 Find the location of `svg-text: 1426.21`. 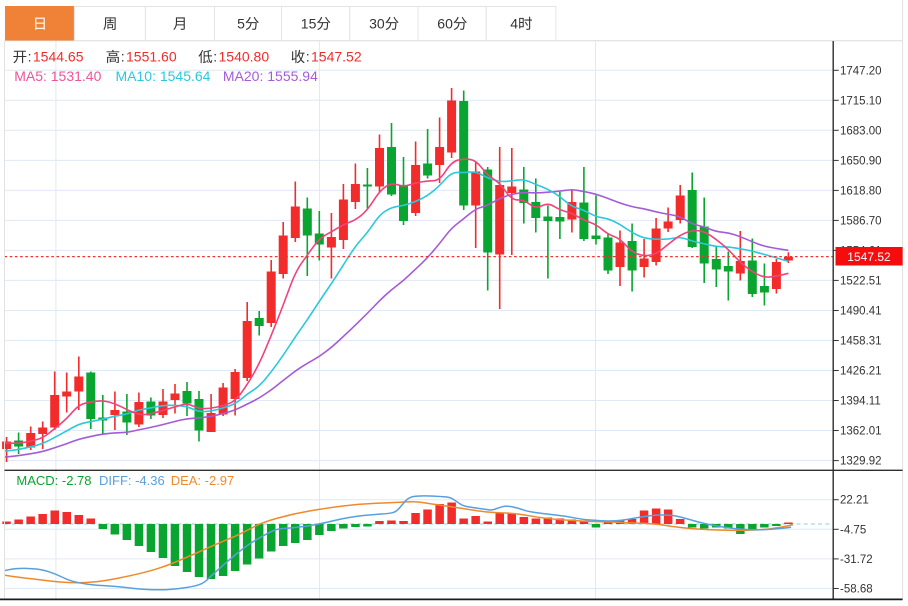

svg-text: 1426.21 is located at coordinates (861, 372).